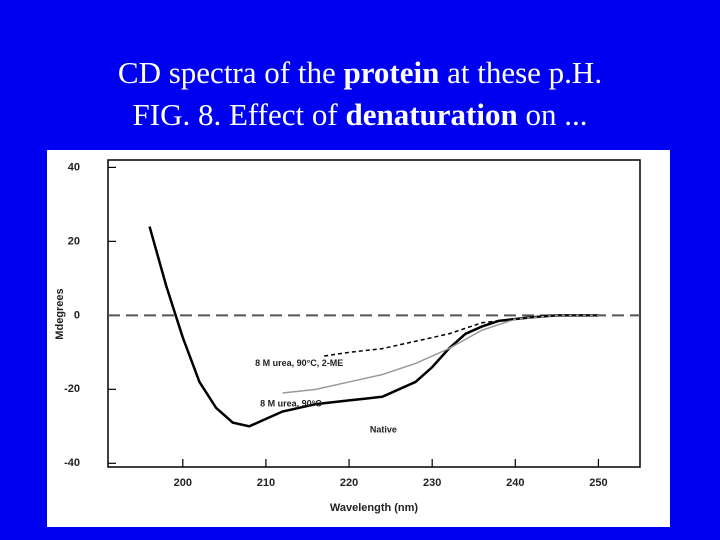  I want to click on title-text: CD spectra of the, so click(230, 72).